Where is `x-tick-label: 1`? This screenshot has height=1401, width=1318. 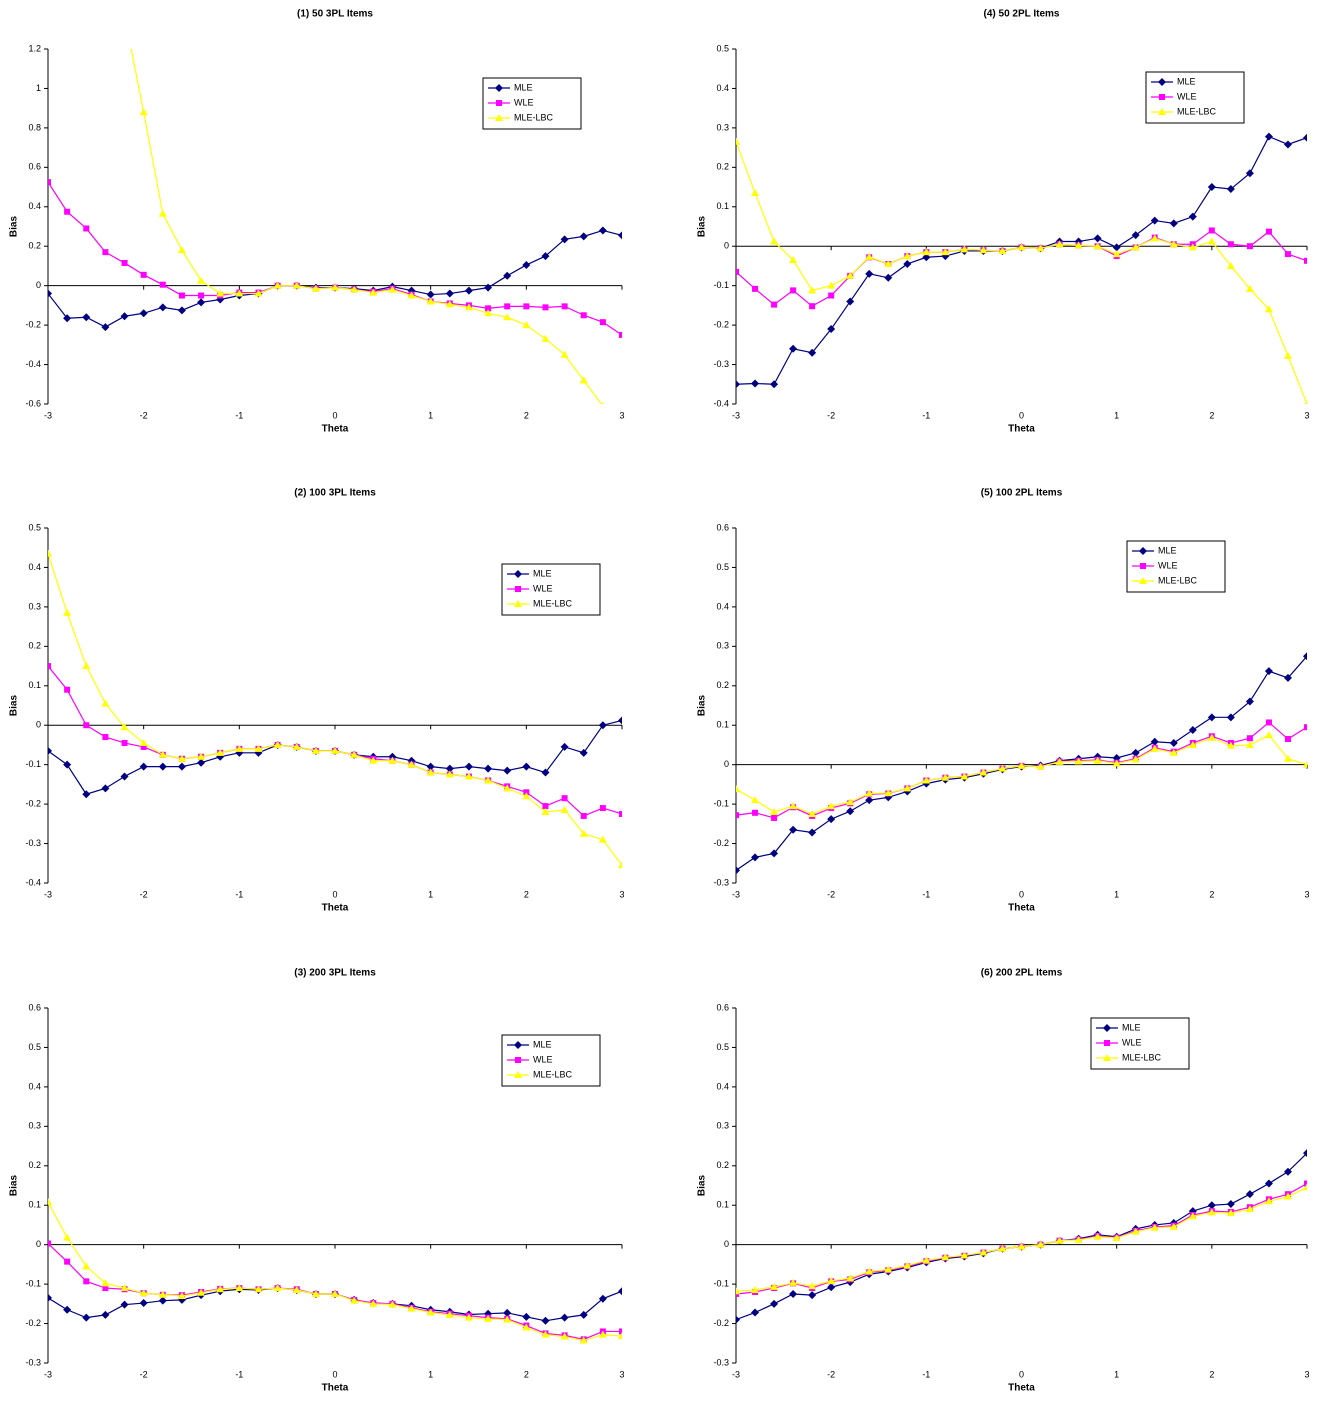
x-tick-label: 1 is located at coordinates (1116, 1374).